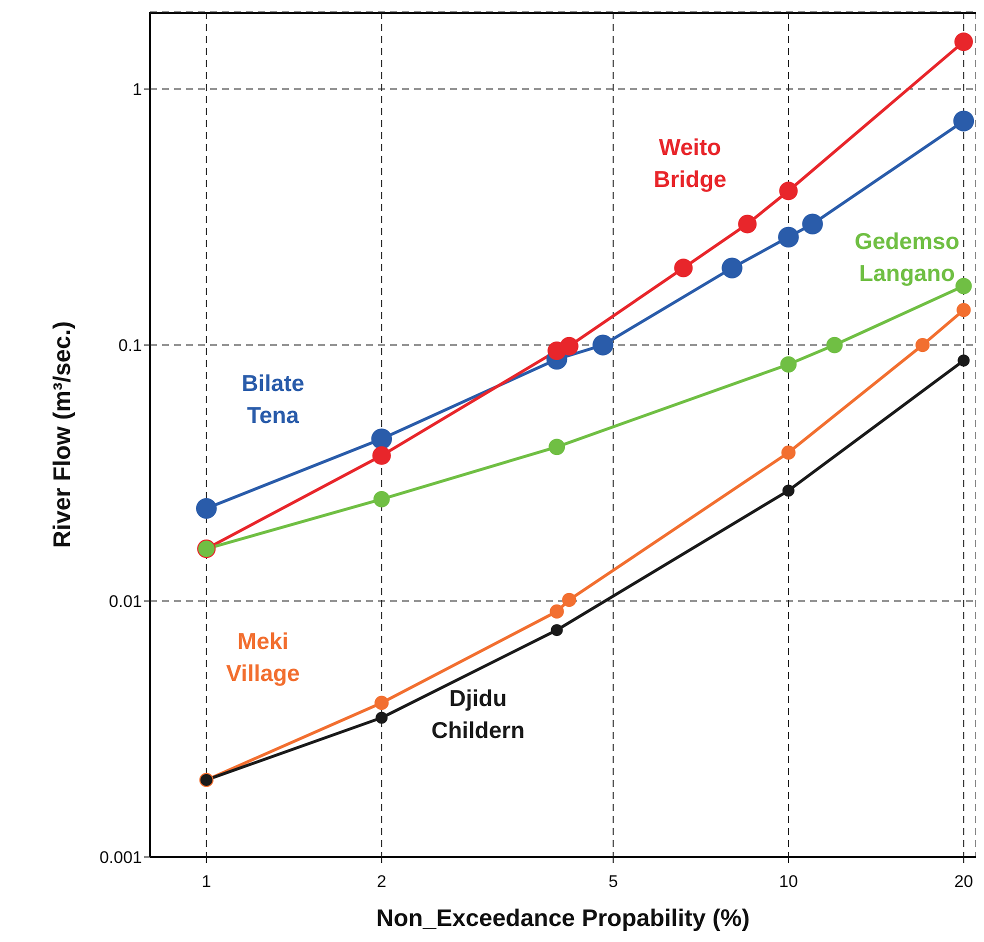  I want to click on series-label: Weito Bridge, so click(690, 163).